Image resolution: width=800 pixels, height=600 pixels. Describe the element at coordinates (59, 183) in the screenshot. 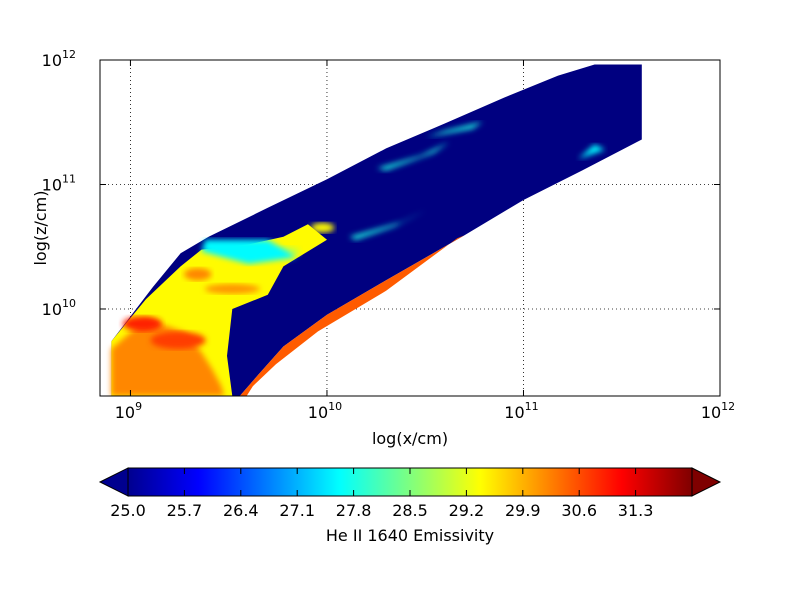

I see `y-tick-label: 1011` at that location.